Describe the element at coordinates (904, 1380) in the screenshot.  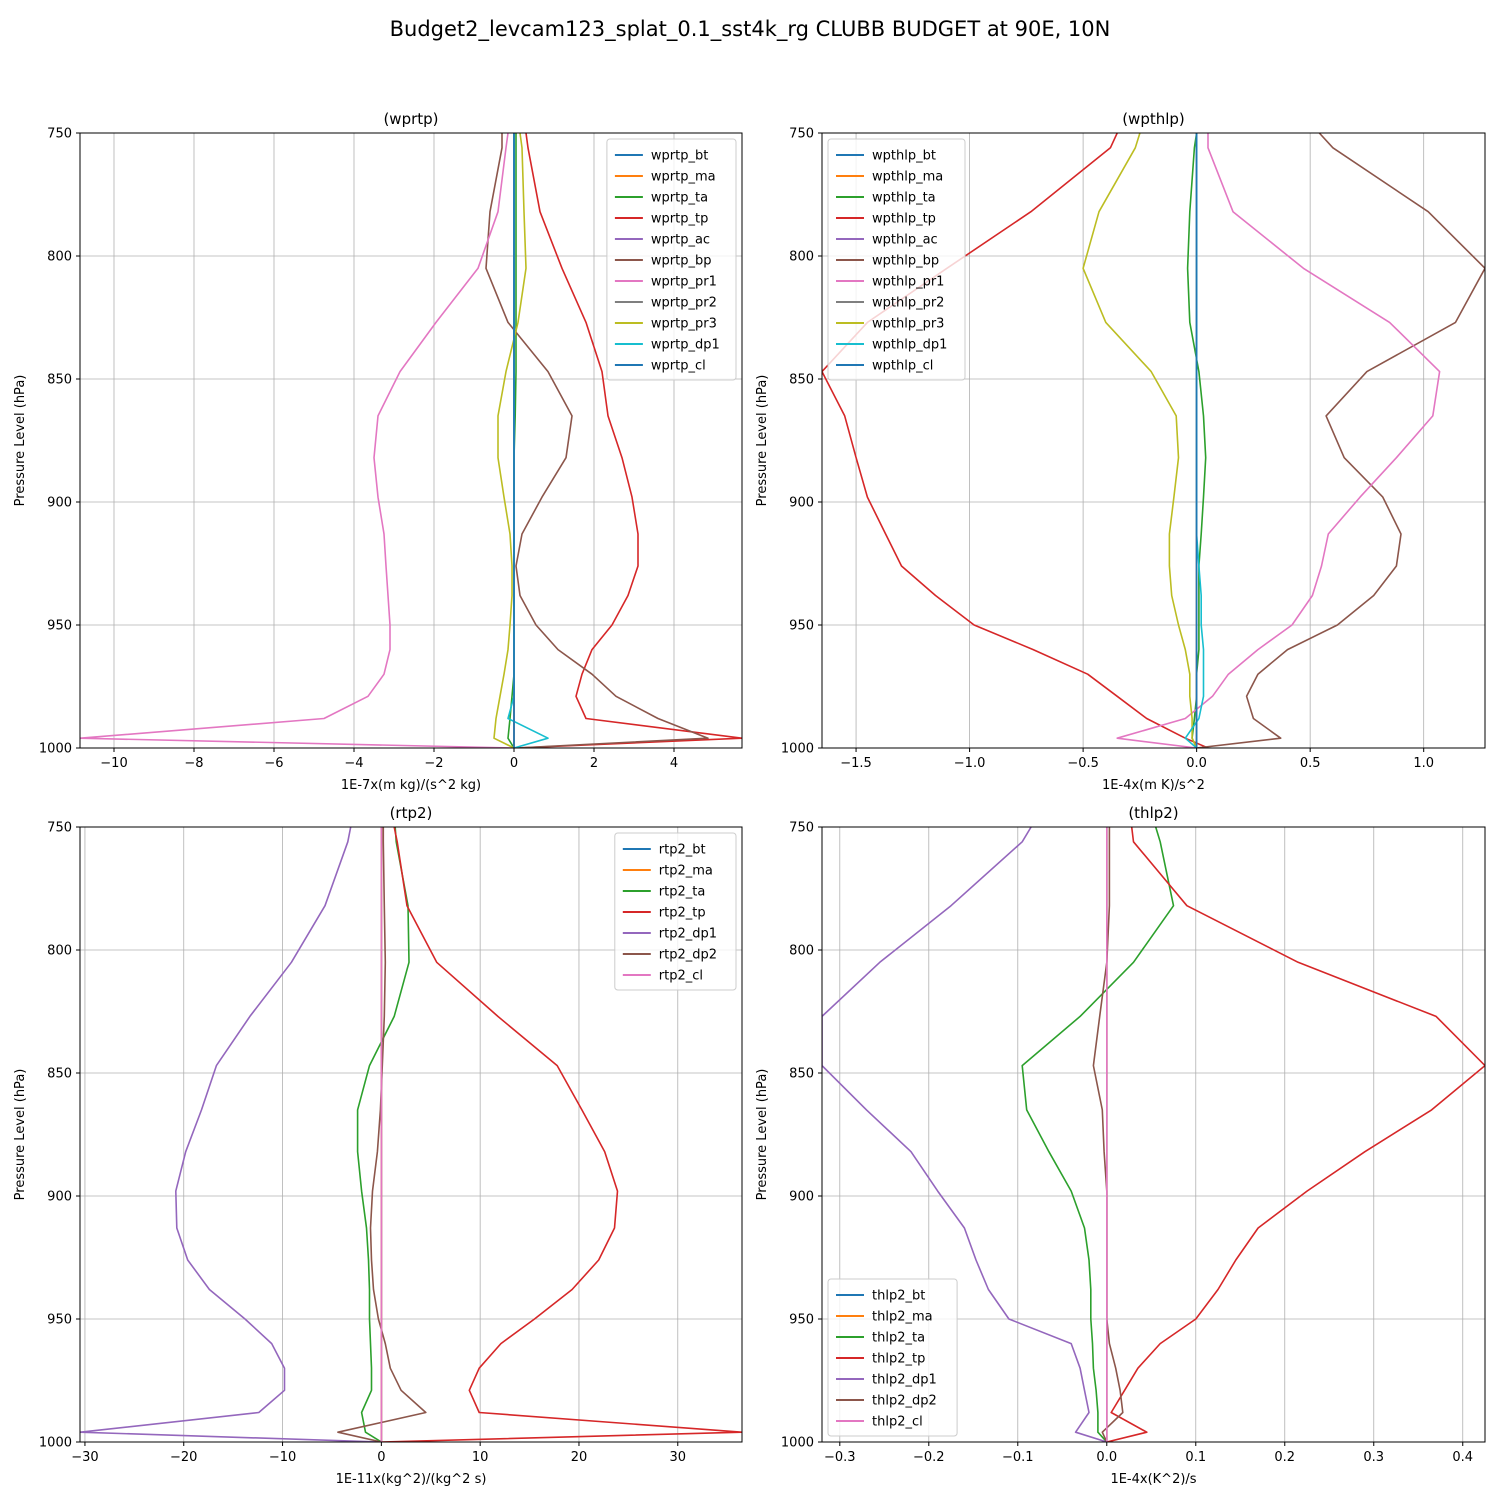
I see `legend-entry: thlp2_dp1` at that location.